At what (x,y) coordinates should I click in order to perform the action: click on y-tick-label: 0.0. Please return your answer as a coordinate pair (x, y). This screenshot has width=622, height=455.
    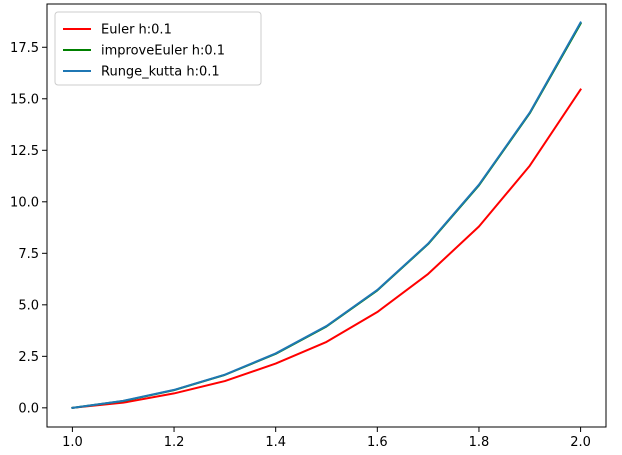
    Looking at the image, I should click on (28, 408).